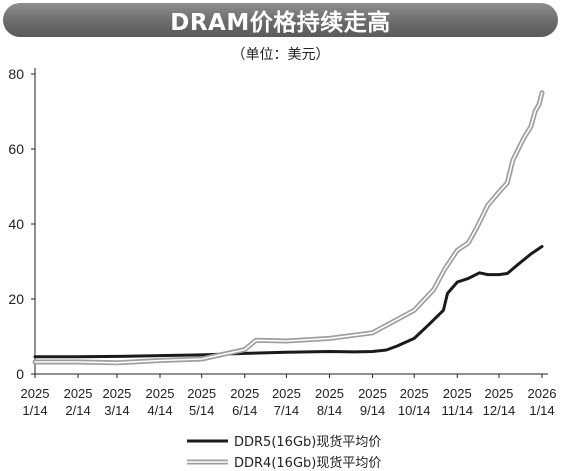 The width and height of the screenshot is (561, 471). I want to click on x-tick-label-date: 11/14, so click(457, 410).